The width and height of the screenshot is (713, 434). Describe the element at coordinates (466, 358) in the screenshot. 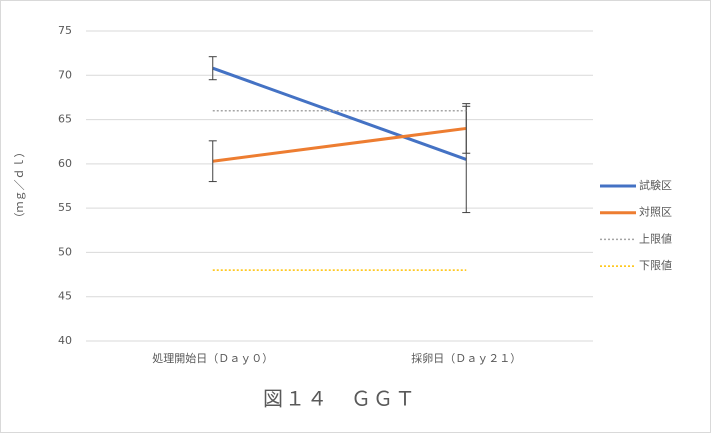

I see `x-tick-label: 採卵日（Ｄａｙ２１）` at that location.